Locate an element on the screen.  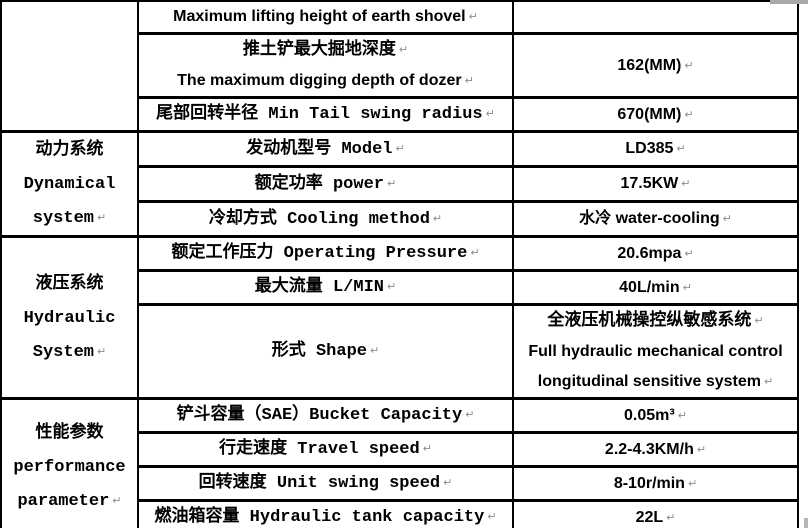
section-cell-performance-parameter: 性能参数 performance parameter ↵ is located at coordinates (69, 462).